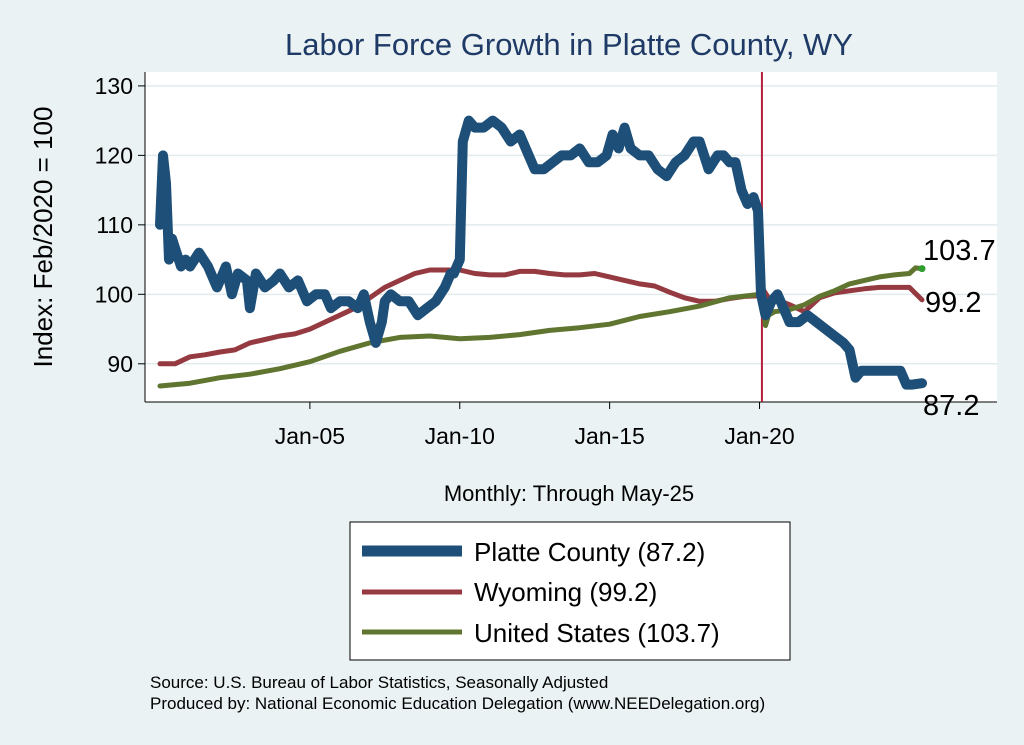 Image resolution: width=1024 pixels, height=745 pixels. What do you see at coordinates (959, 251) in the screenshot?
I see `end-label-united-states: 103.7` at bounding box center [959, 251].